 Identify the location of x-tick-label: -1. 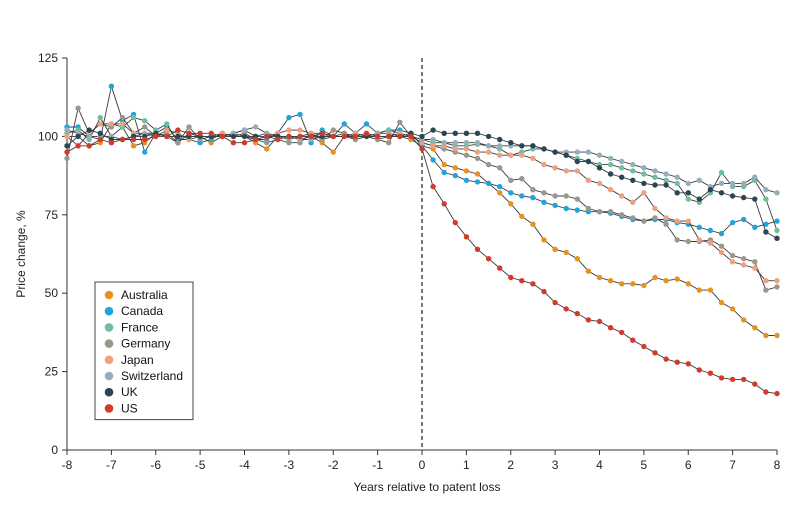
(377, 465).